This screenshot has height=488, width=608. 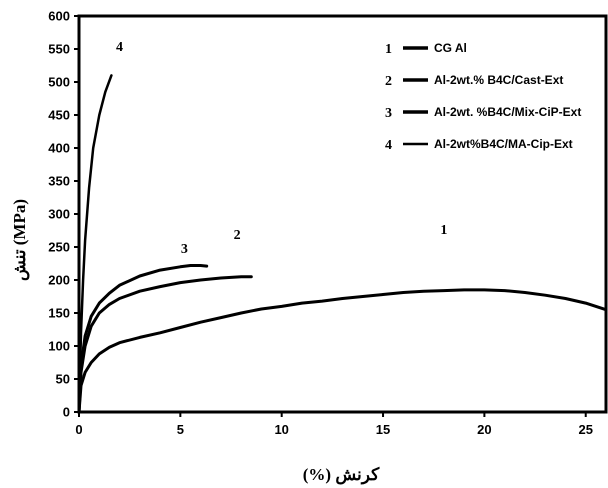 What do you see at coordinates (59, 181) in the screenshot?
I see `y-tick-label: 350` at bounding box center [59, 181].